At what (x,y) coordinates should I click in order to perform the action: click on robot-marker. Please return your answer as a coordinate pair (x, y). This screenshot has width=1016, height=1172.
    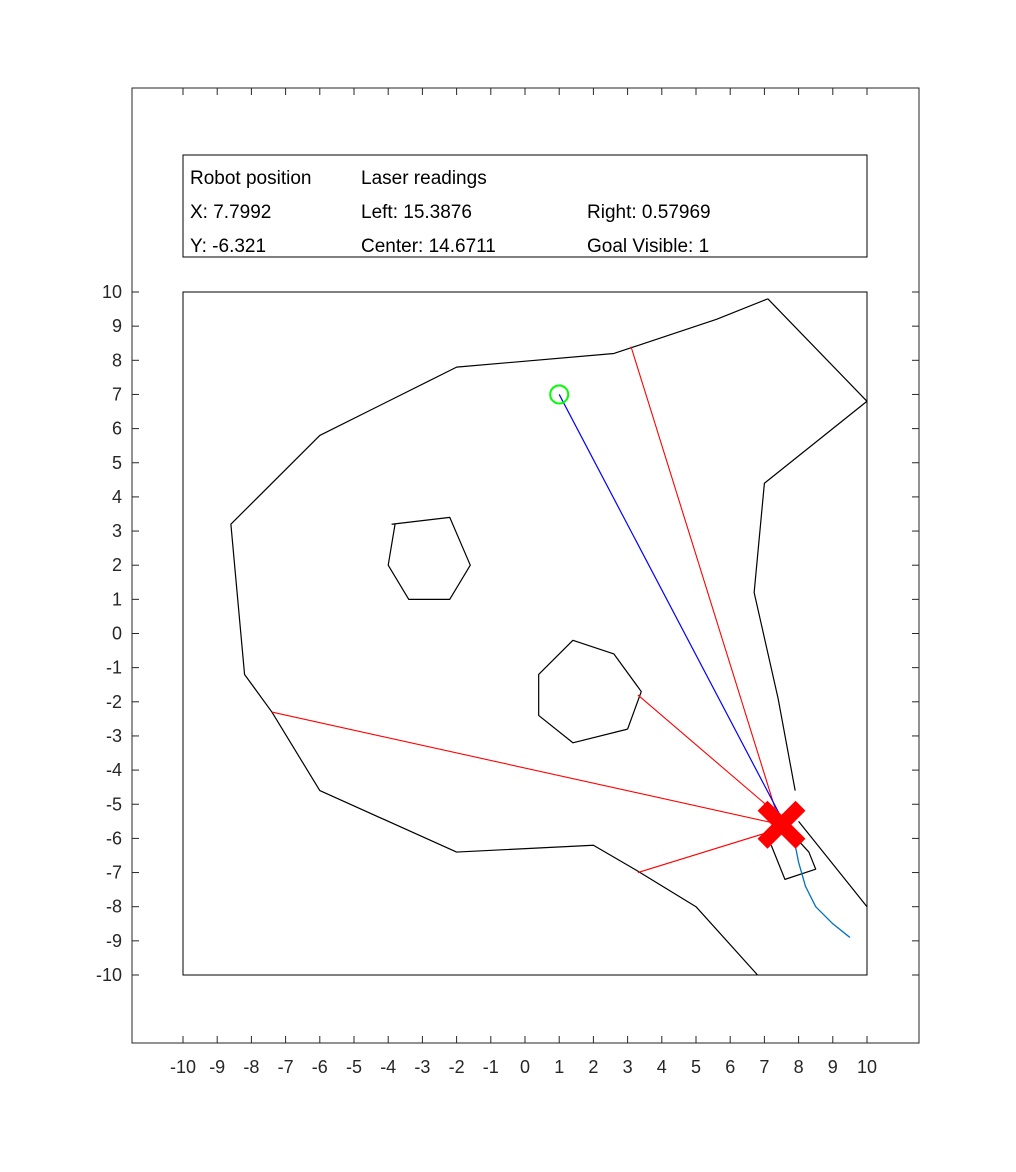
    Looking at the image, I should click on (781, 824).